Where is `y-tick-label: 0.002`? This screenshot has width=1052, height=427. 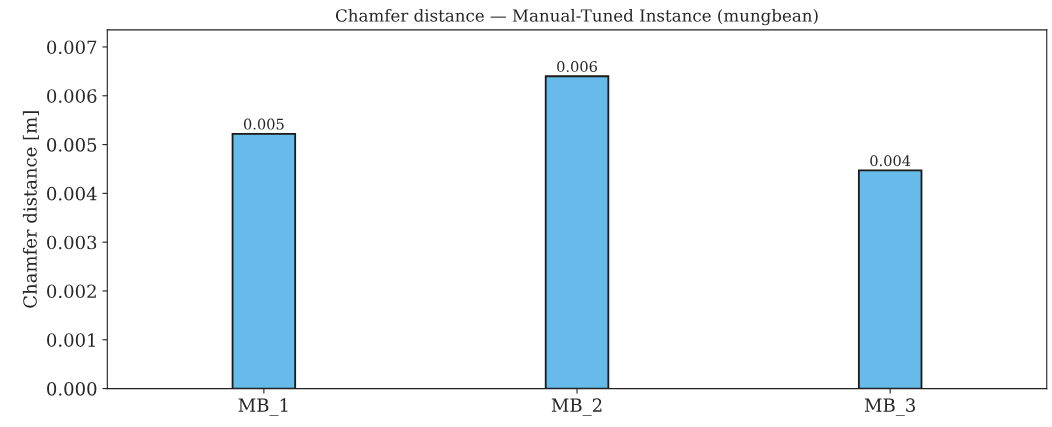
y-tick-label: 0.002 is located at coordinates (71, 291).